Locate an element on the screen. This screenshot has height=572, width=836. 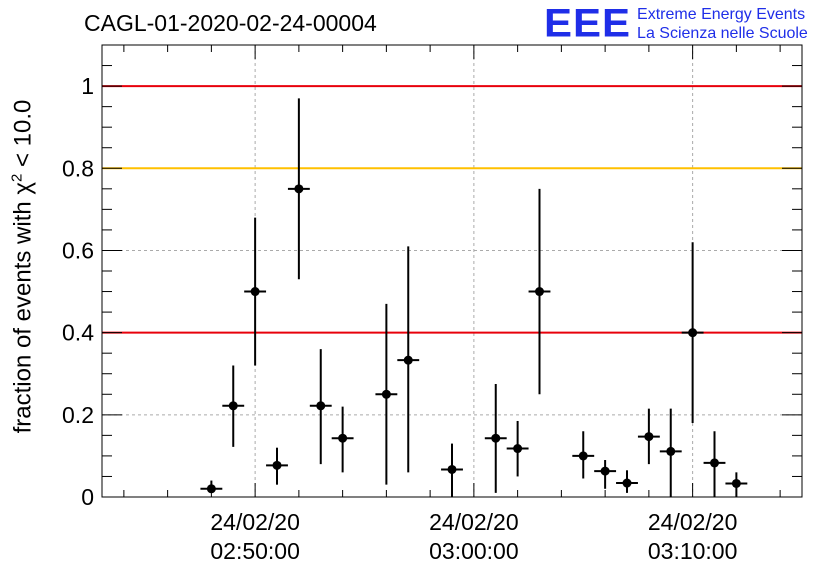
x-tick-label: 03:10:00 is located at coordinates (693, 551).